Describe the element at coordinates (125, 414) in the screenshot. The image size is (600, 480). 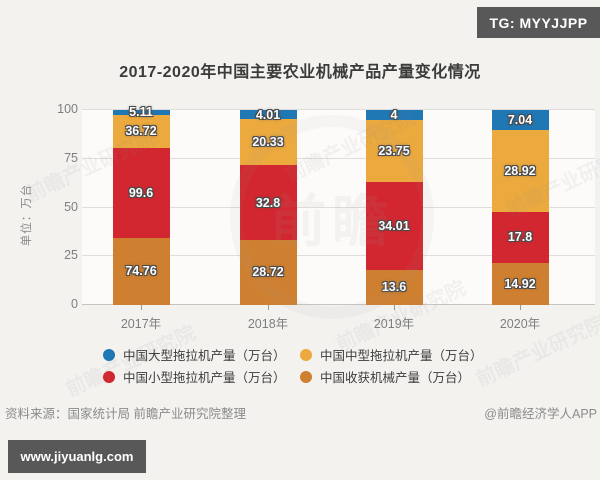
I see `data-source-note: 资料来源：国家统计局 前瞻产业研究院整理` at that location.